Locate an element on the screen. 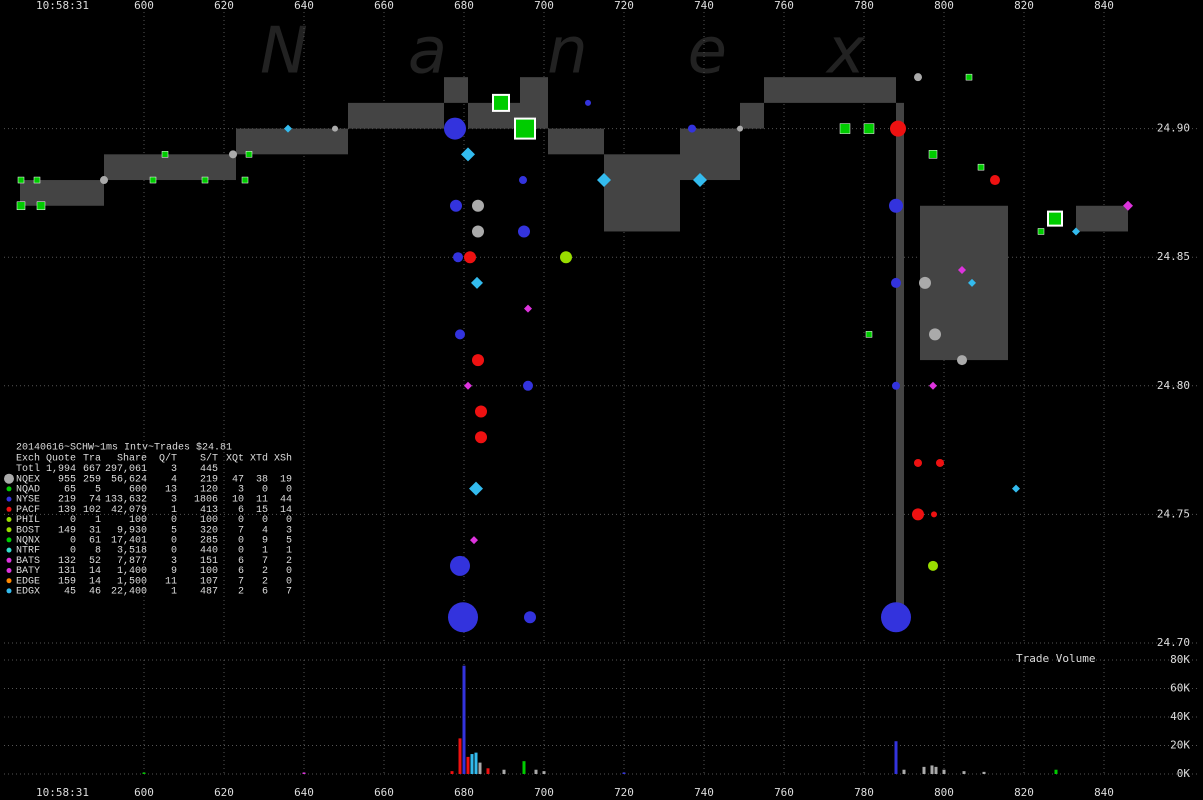 The width and height of the screenshot is (1203, 800). x-tick-label: 820 is located at coordinates (1024, 6).